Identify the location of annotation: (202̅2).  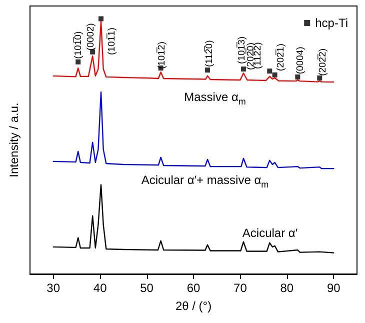
(322, 62).